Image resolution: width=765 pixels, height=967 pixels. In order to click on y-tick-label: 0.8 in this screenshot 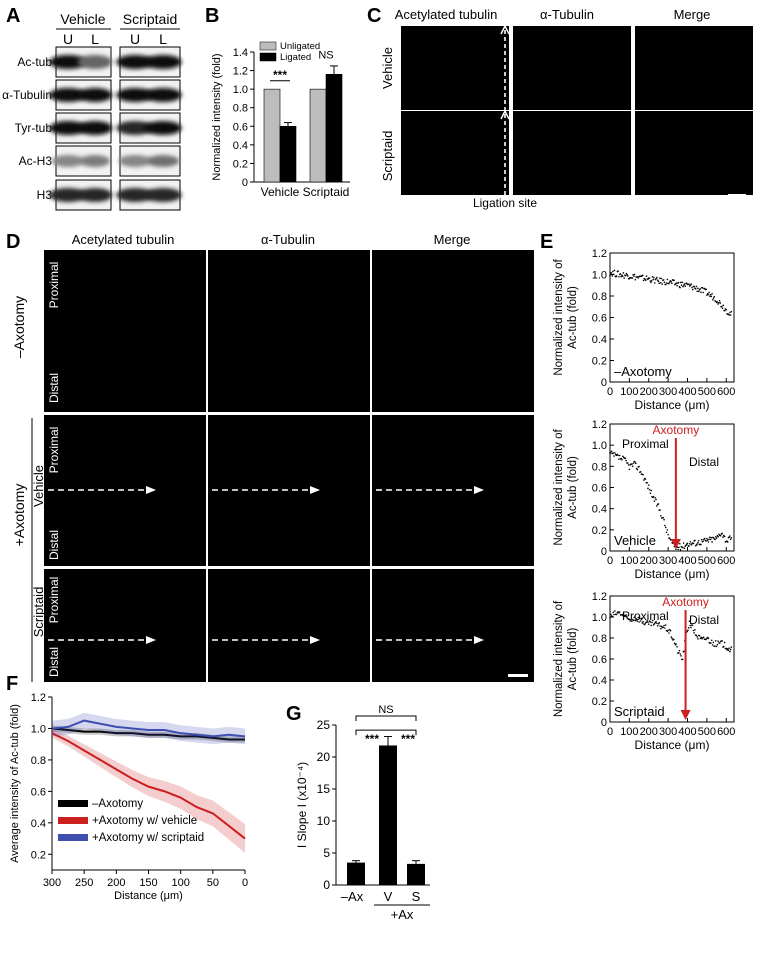, I will do `click(599, 639)`.